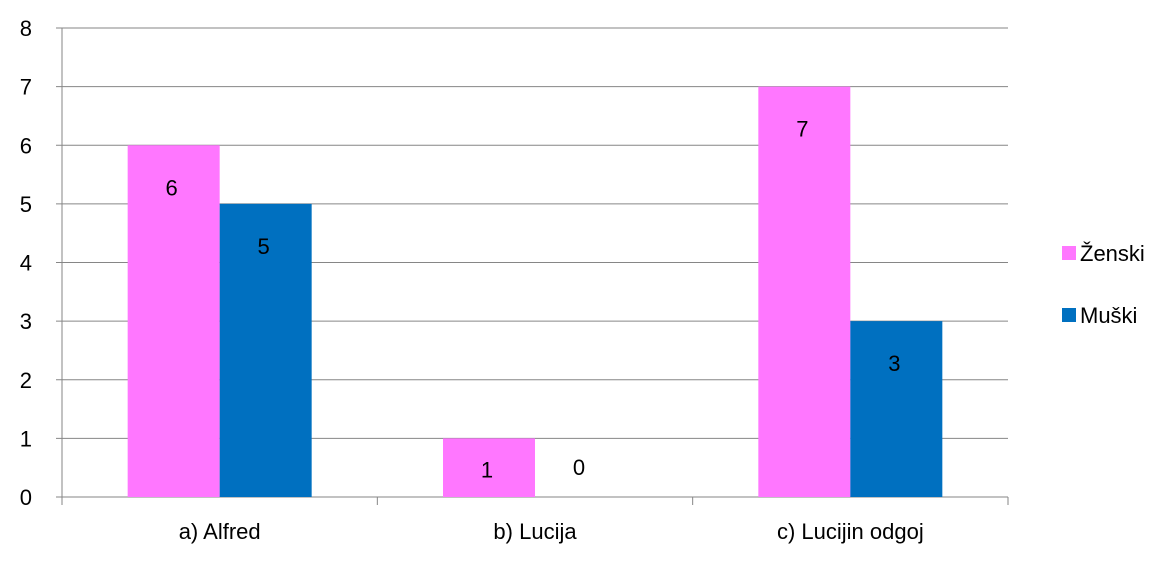 The image size is (1165, 561). I want to click on data-label: 6, so click(172, 187).